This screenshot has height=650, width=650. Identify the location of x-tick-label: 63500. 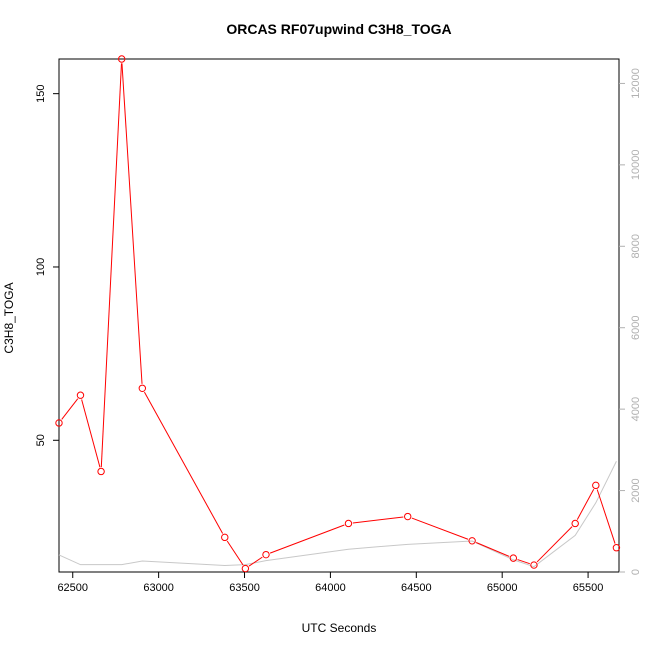
(244, 588).